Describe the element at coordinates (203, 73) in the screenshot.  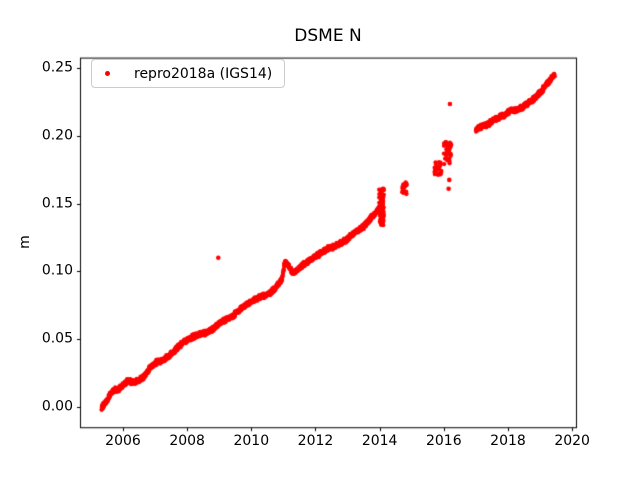
I see `legend-label: repro2018a (IGS14)` at that location.